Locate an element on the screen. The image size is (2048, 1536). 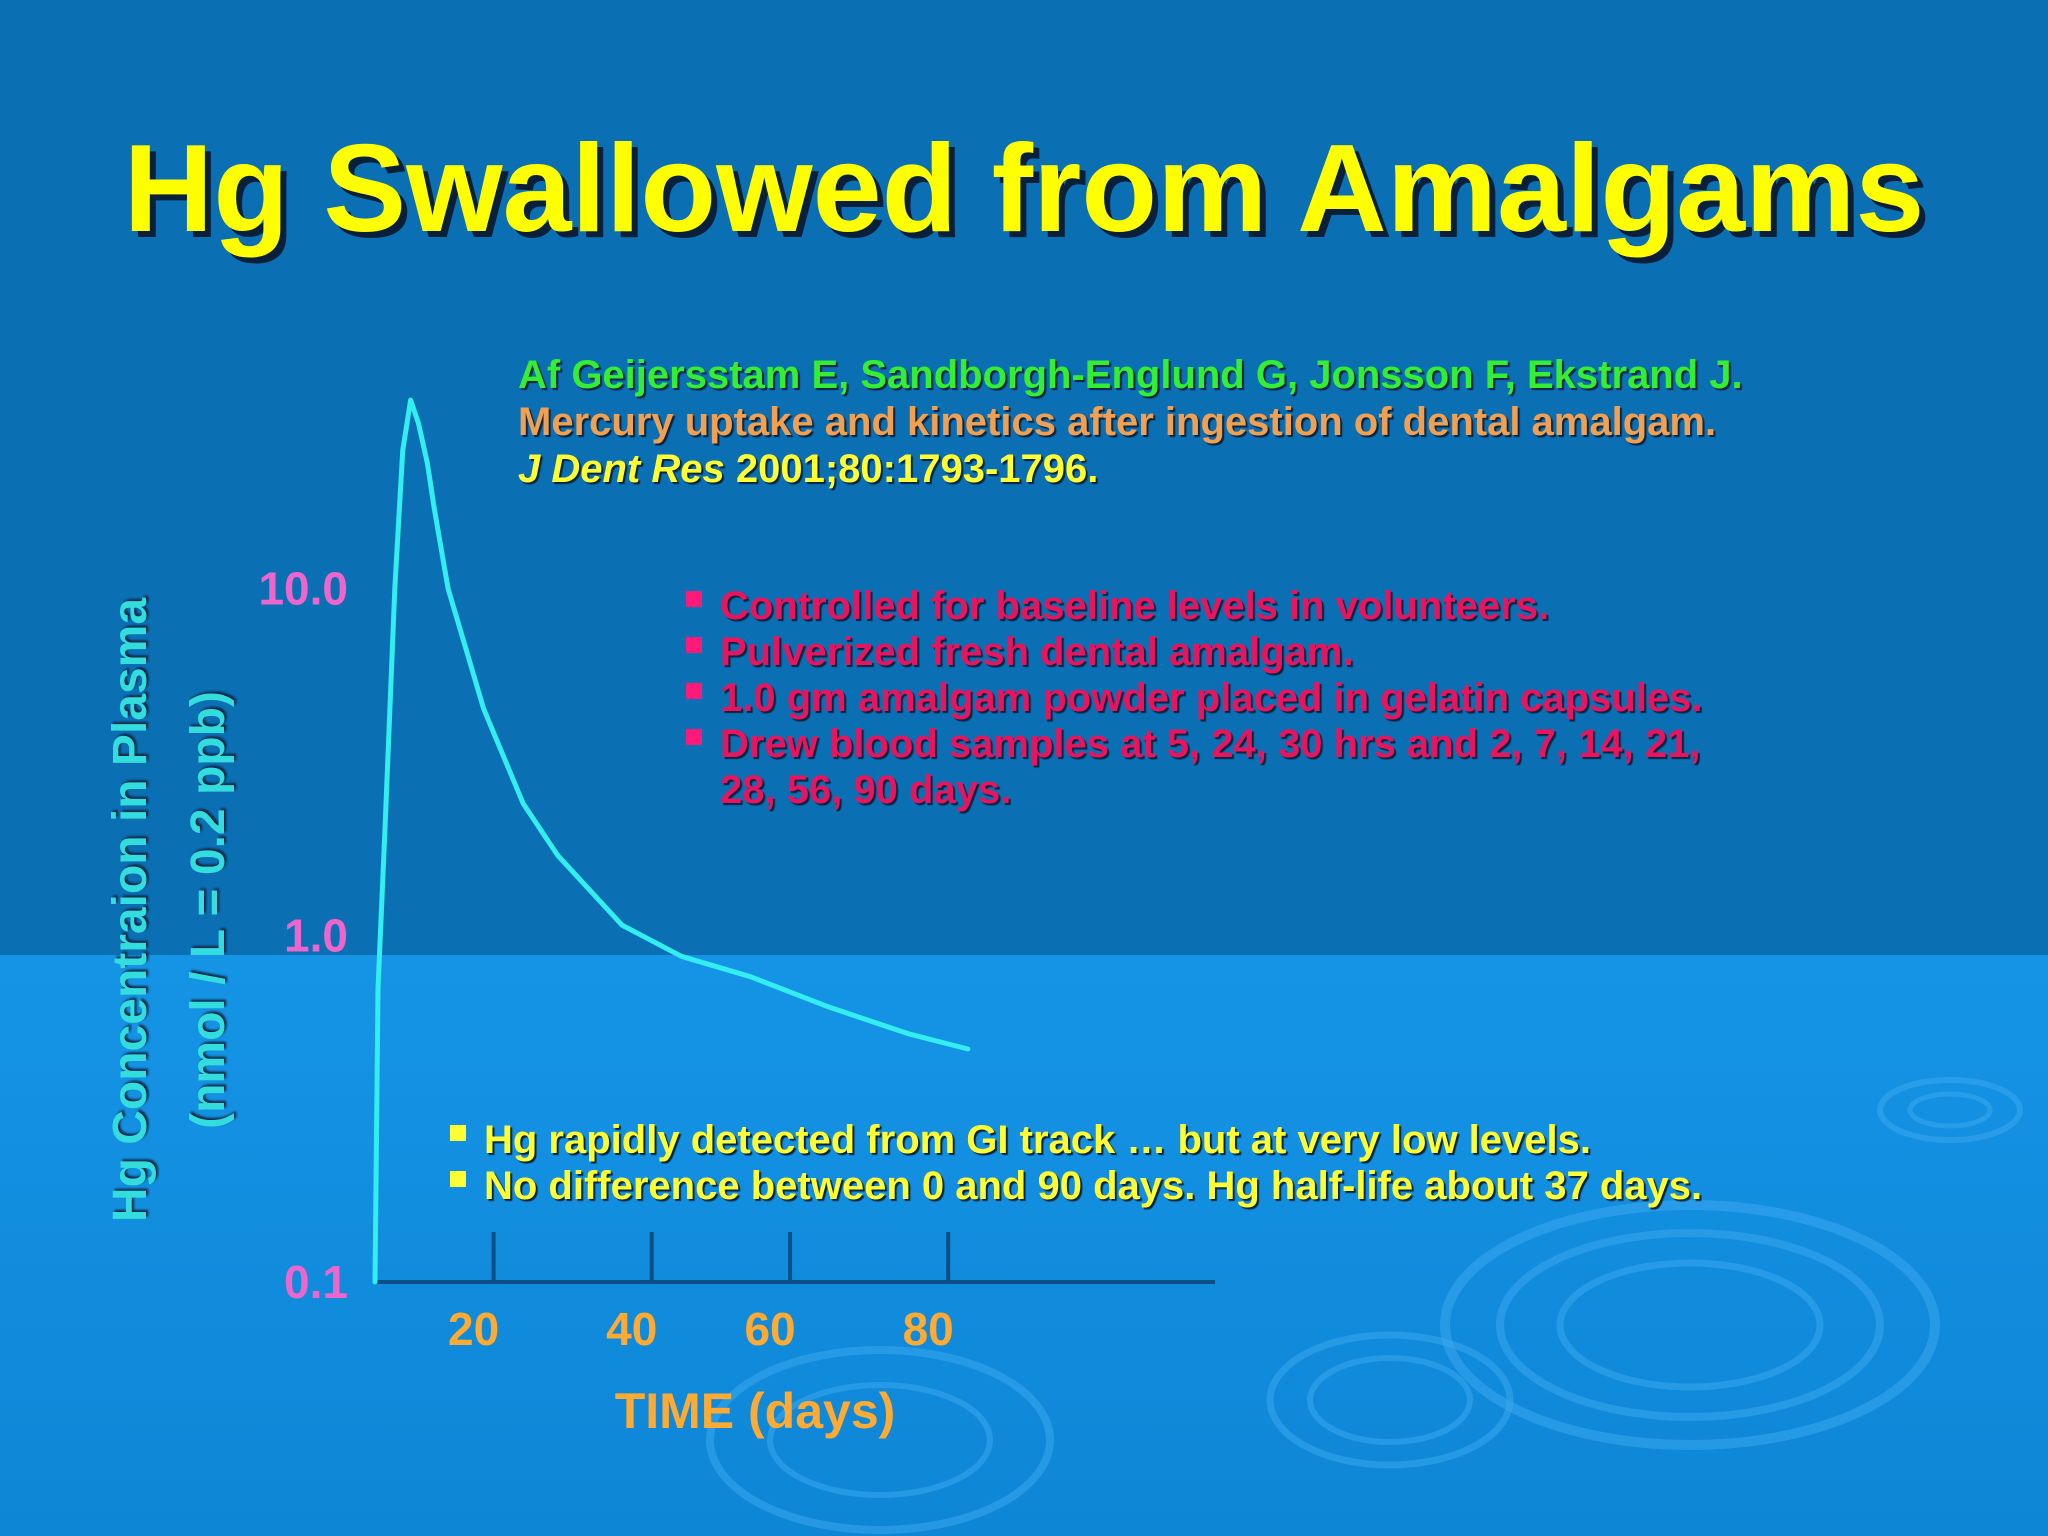
reference-journal: J Dent Res 2001;80:1793-1796. is located at coordinates (1130, 469).